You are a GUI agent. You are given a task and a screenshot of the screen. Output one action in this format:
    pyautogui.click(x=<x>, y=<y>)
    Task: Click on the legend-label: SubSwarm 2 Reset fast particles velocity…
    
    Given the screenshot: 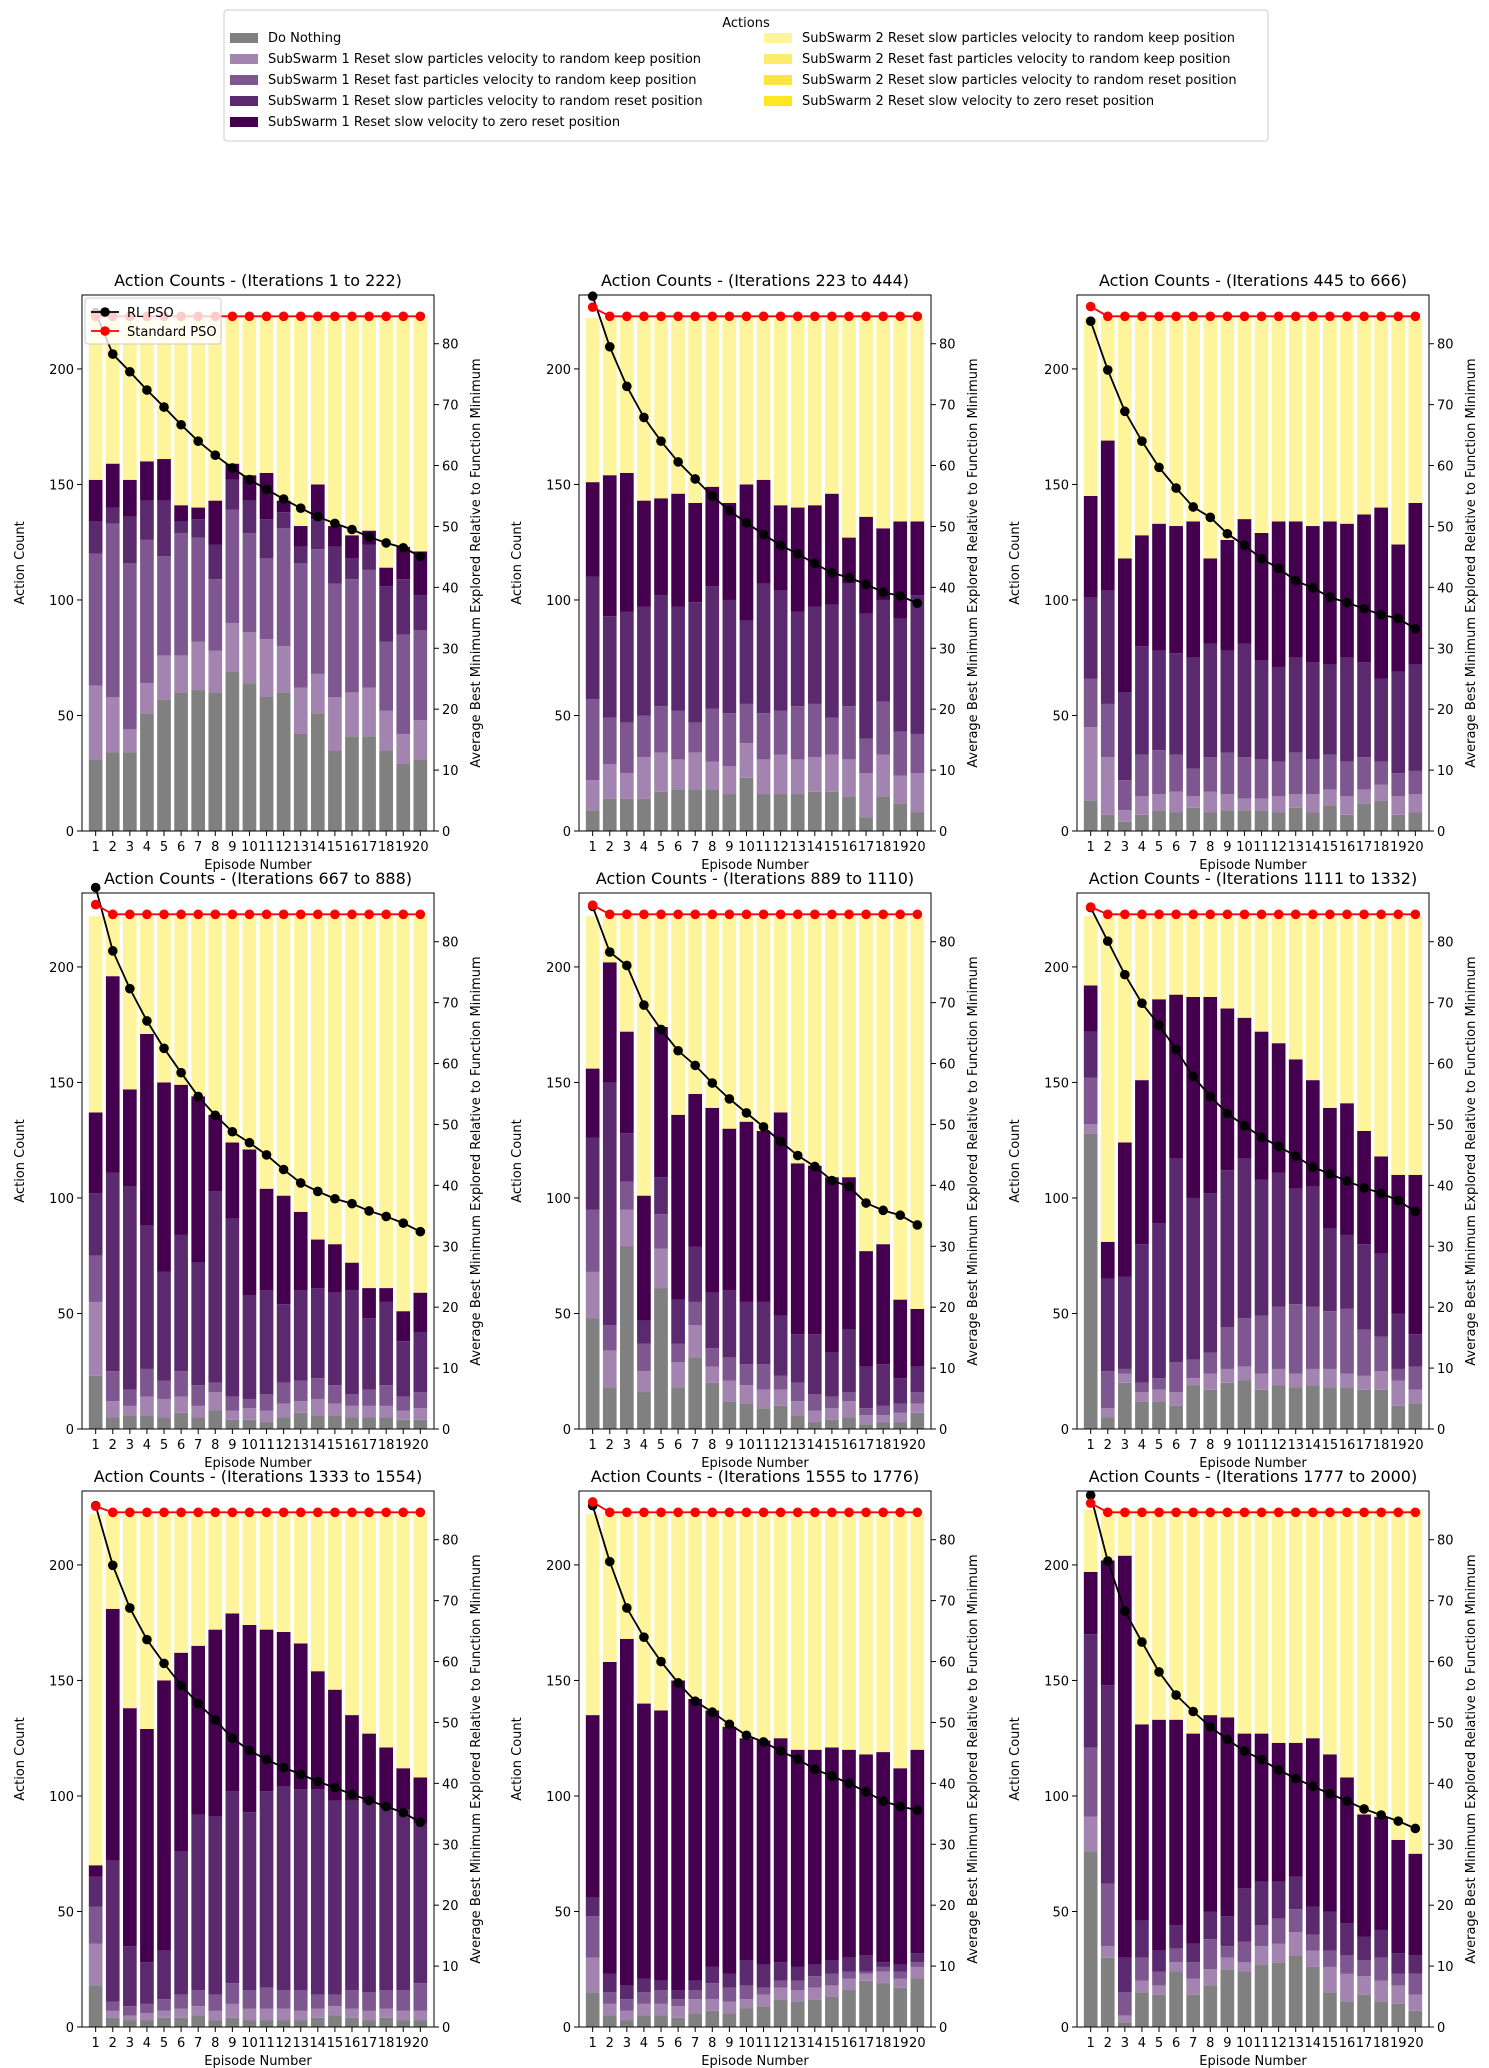 What is the action you would take?
    pyautogui.click(x=1016, y=59)
    